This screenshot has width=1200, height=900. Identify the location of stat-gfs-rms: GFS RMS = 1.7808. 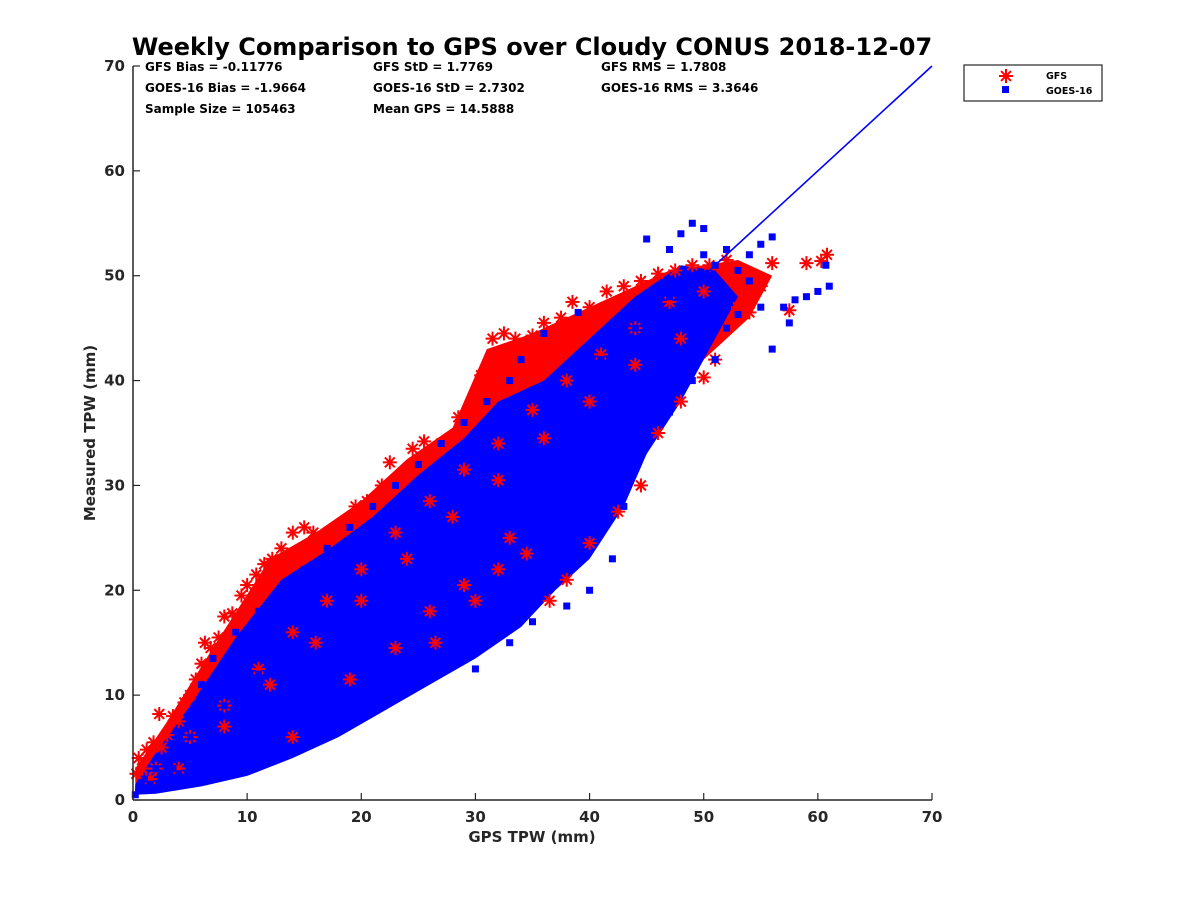
(663, 67).